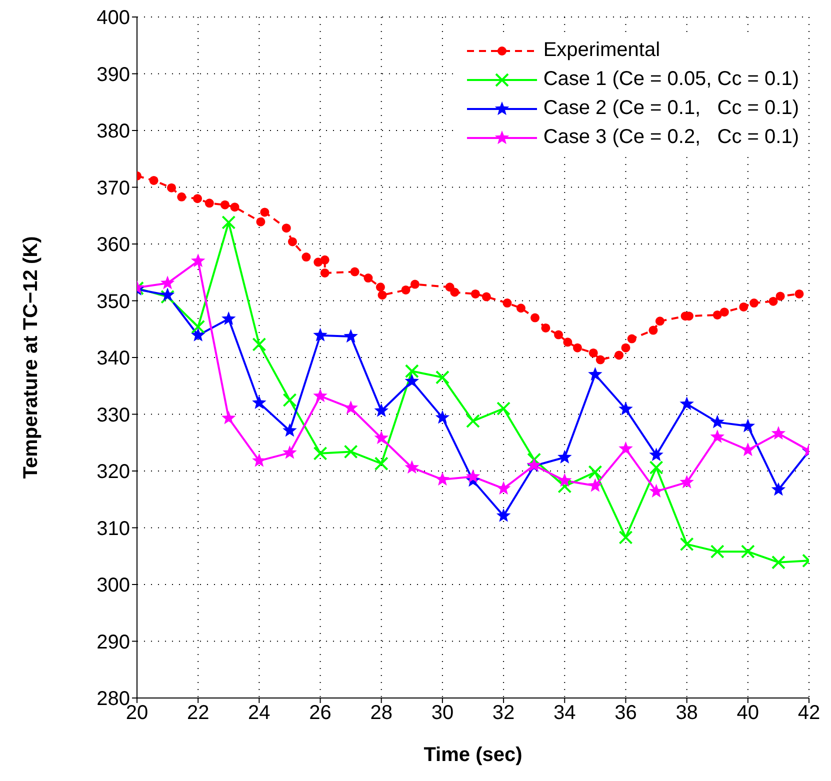 Image resolution: width=831 pixels, height=781 pixels. I want to click on y-axis-title: Temperature at TC−12 (K), so click(31, 357).